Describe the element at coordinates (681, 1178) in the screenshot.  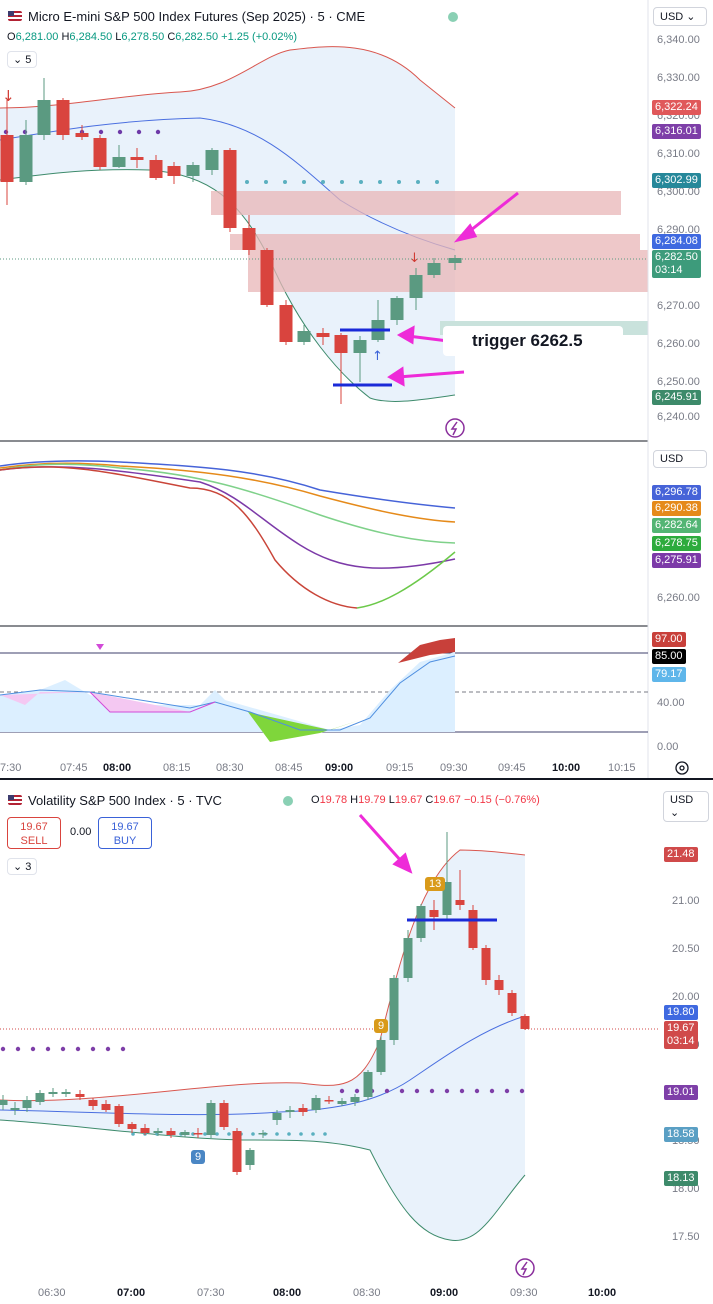
I see `price-tag-vix-5: 18.13` at that location.